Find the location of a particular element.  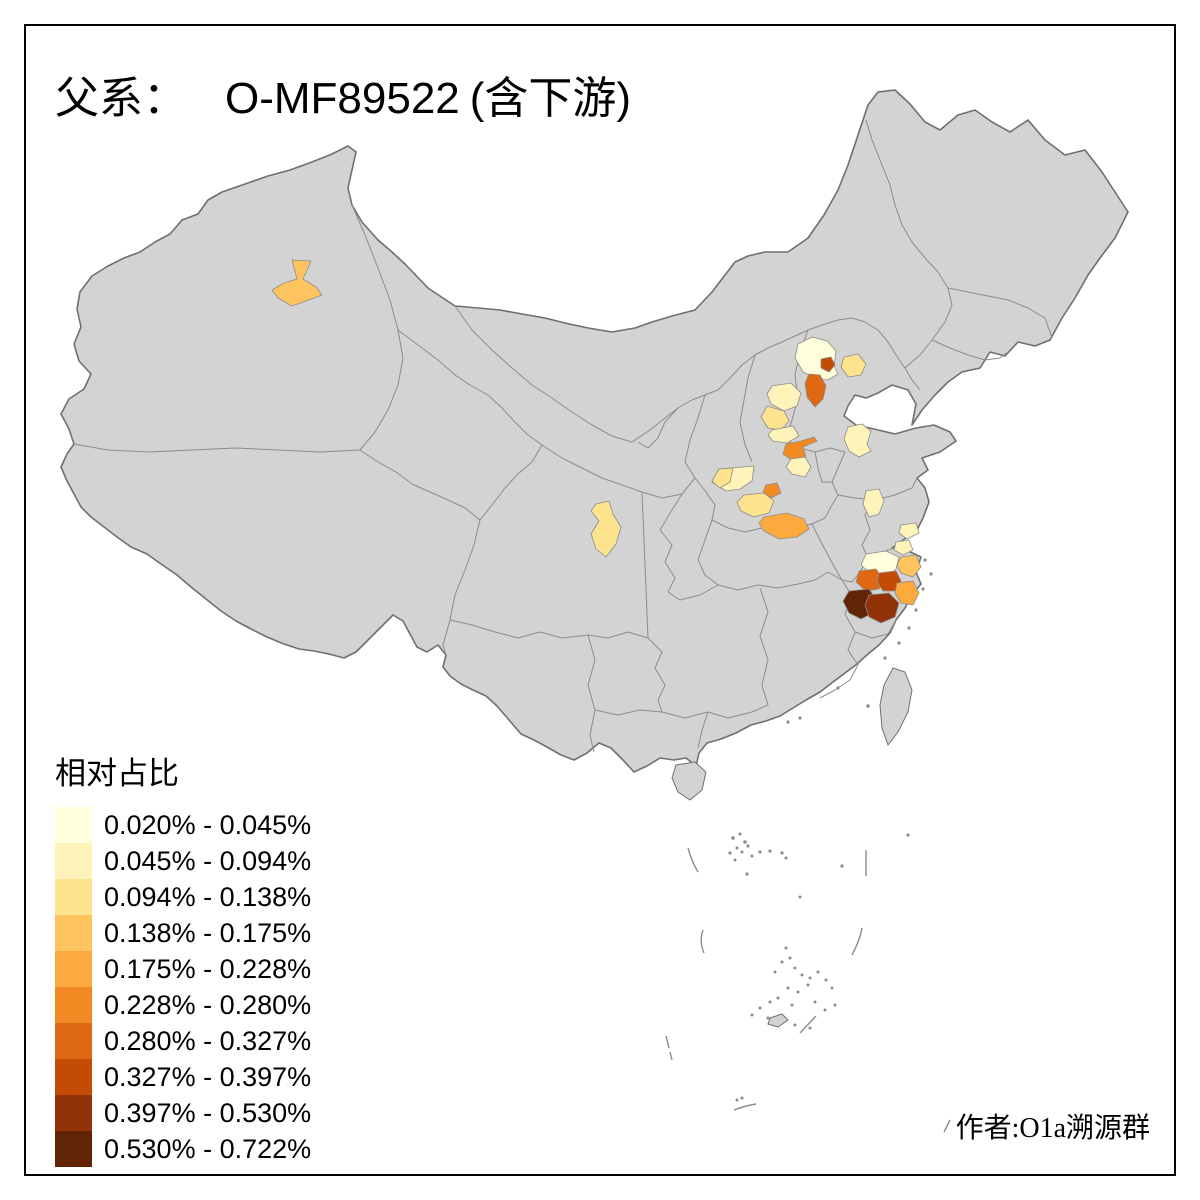

hainan-island is located at coordinates (689, 781).